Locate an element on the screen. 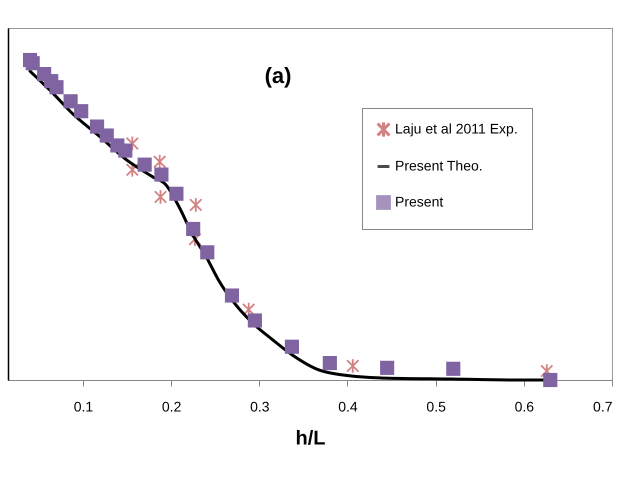  x-tick-label: 0.5 is located at coordinates (436, 406).